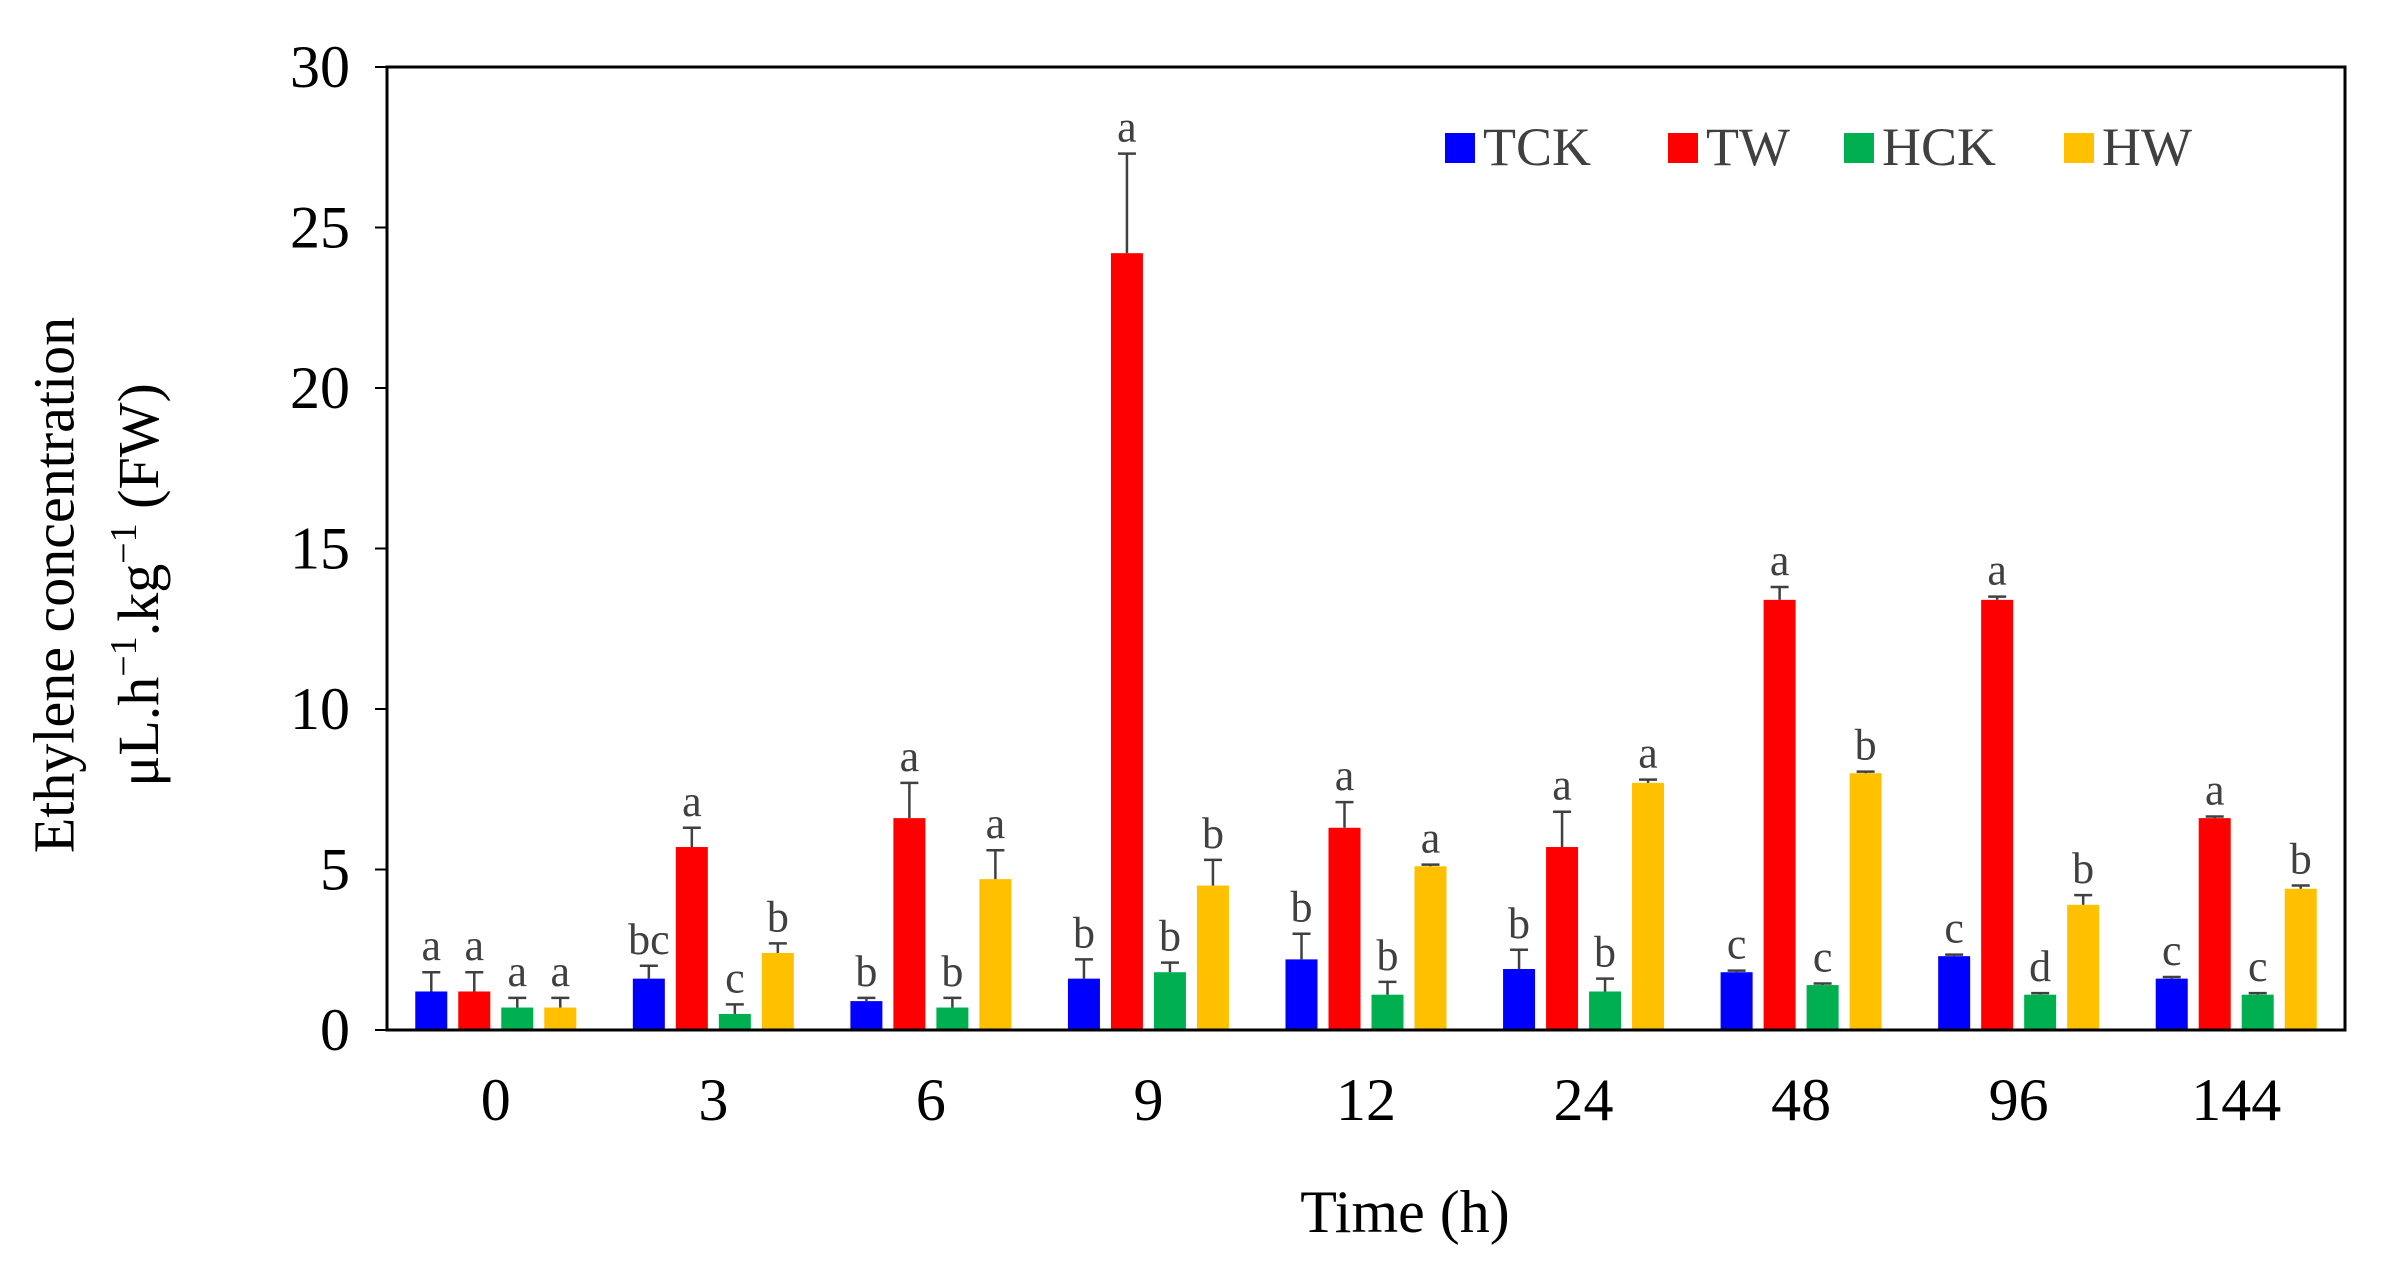 The image size is (2406, 1267). I want to click on x-tick-label: 0, so click(496, 1100).